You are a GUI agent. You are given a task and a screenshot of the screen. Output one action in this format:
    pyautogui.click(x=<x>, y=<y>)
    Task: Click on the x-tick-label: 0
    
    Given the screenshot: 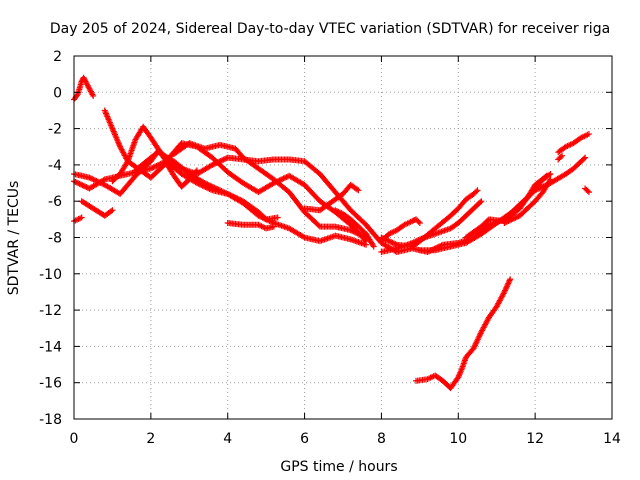 What is the action you would take?
    pyautogui.click(x=74, y=439)
    